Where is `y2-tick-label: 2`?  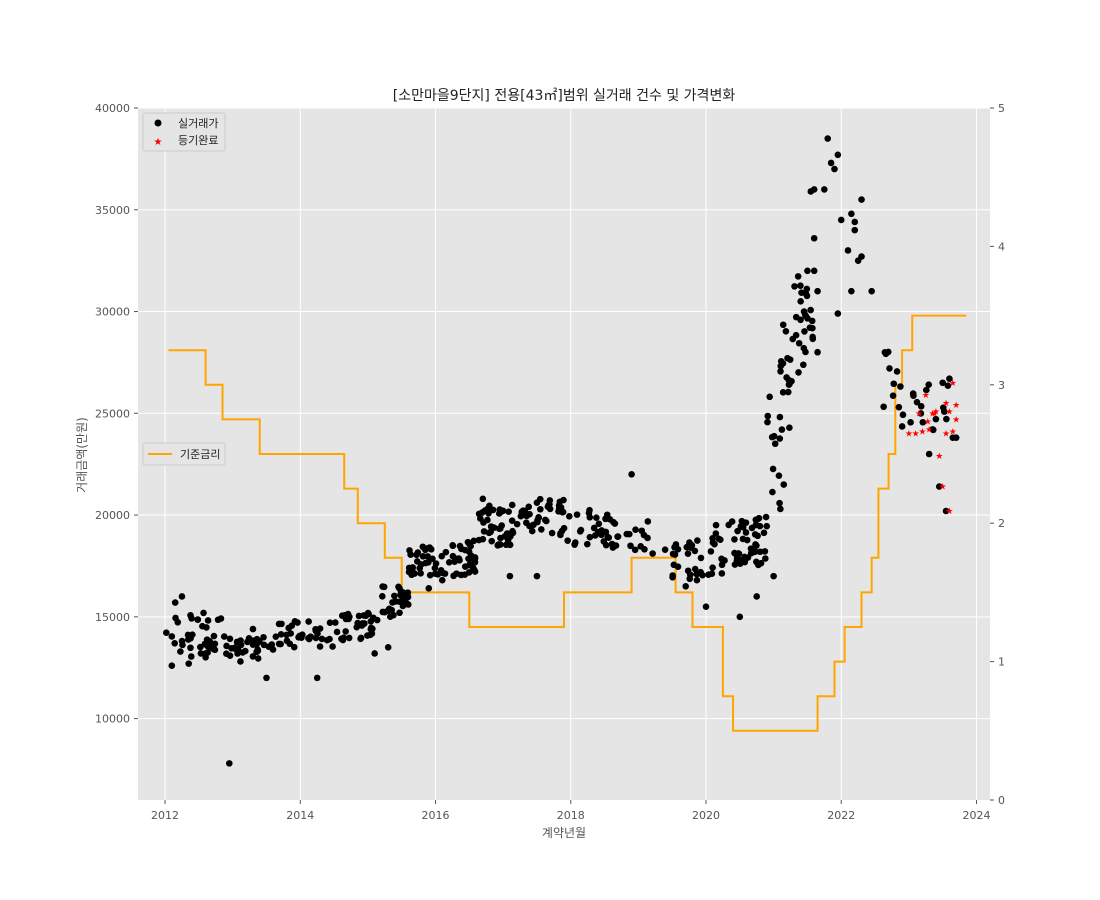
y2-tick-label: 2 is located at coordinates (1001, 523).